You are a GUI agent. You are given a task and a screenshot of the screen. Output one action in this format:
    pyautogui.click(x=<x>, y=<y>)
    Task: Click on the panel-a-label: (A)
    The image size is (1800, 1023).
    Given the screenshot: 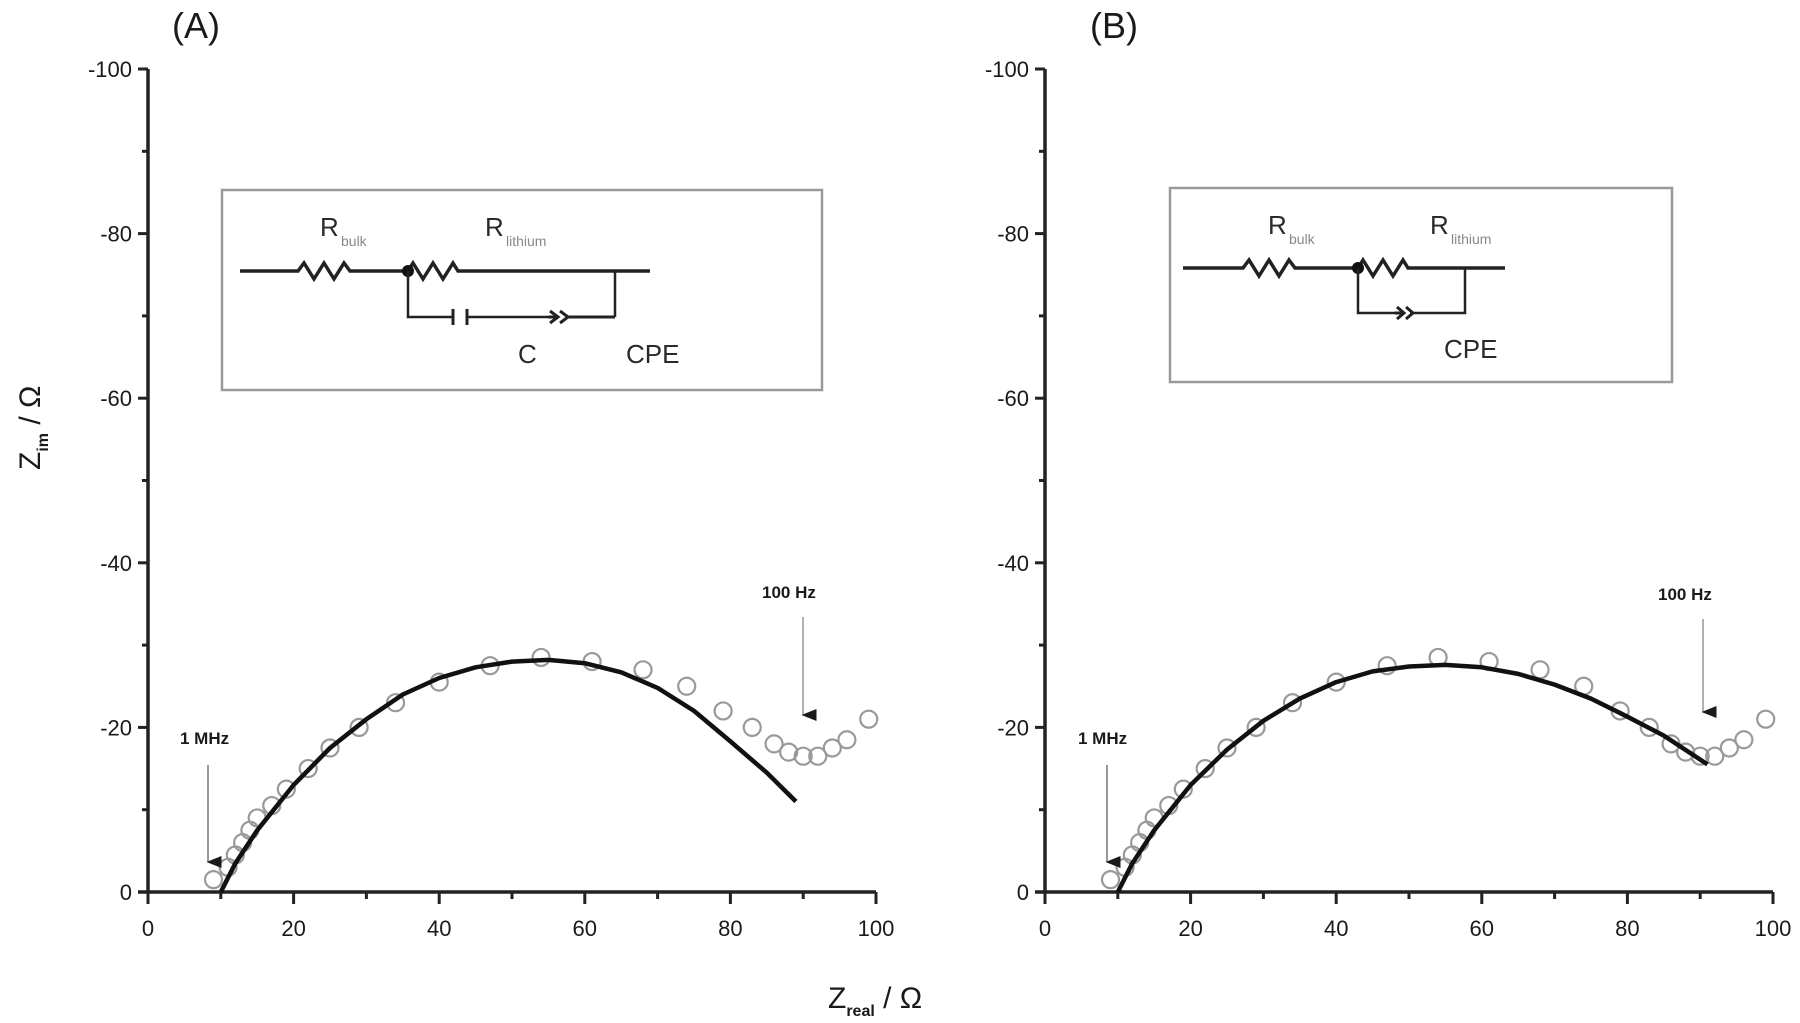 What is the action you would take?
    pyautogui.click(x=196, y=25)
    